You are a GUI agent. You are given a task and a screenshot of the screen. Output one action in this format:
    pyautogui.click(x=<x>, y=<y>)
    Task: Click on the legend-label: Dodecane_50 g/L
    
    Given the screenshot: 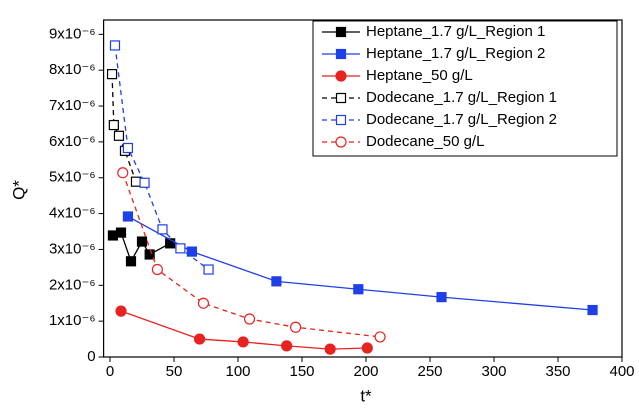 What is the action you would take?
    pyautogui.click(x=425, y=141)
    